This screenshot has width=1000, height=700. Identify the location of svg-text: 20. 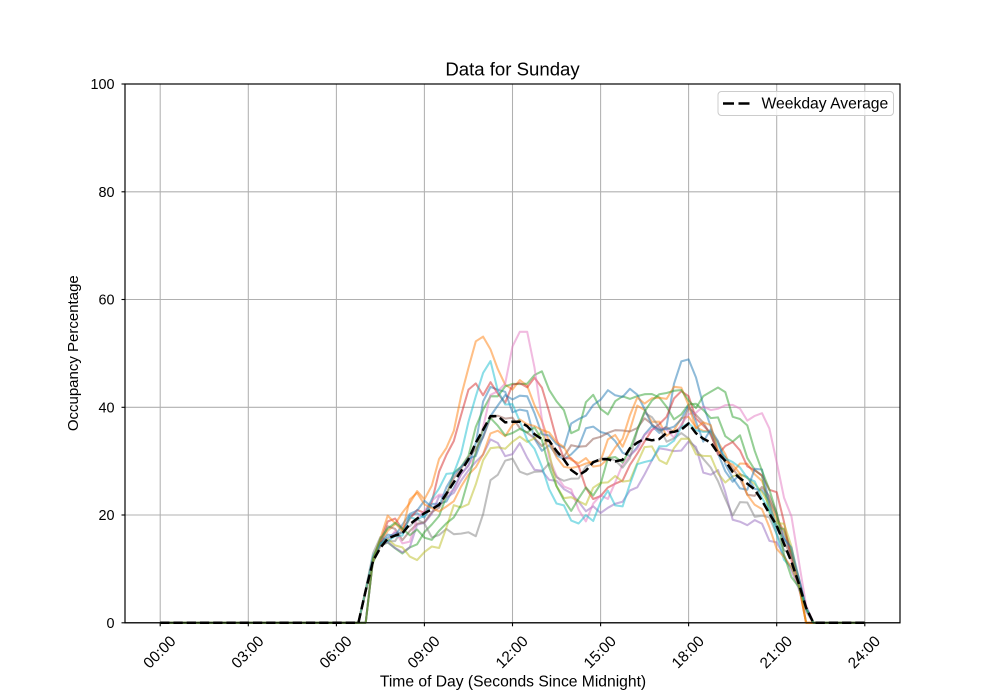
(106, 516).